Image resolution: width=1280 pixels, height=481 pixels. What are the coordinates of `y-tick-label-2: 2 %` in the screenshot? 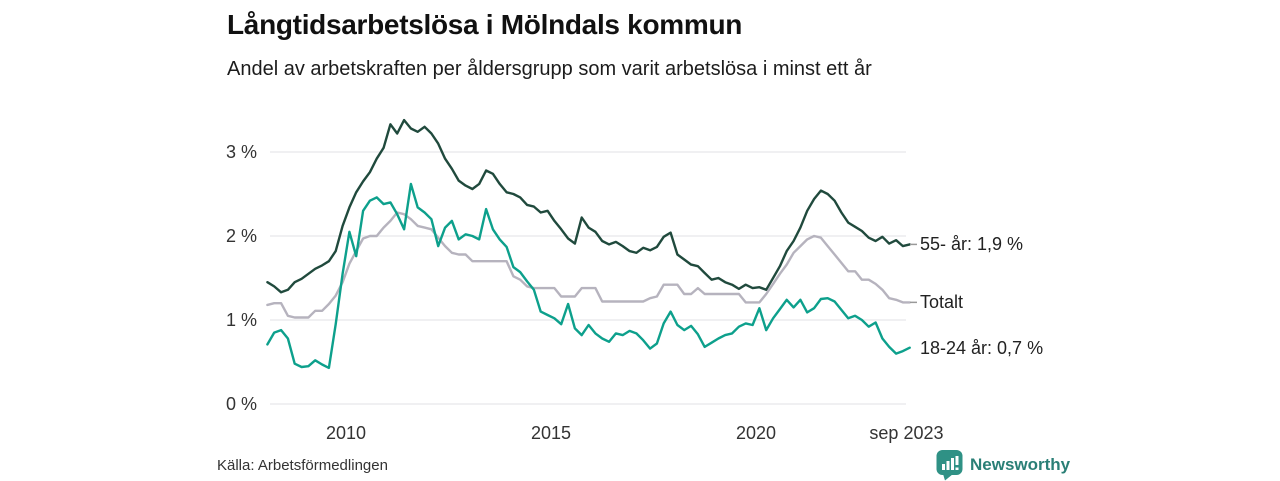 It's located at (241, 236).